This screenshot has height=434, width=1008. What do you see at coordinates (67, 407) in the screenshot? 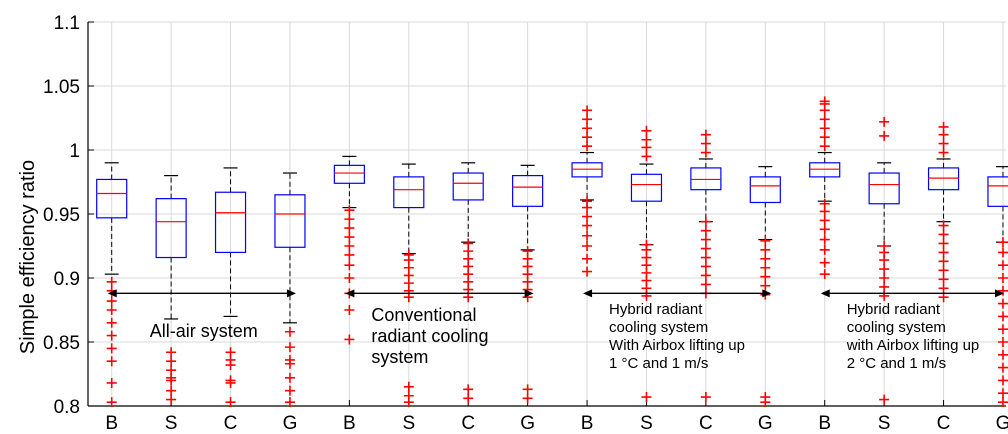
I see `y-tick-label: 0.8` at bounding box center [67, 407].